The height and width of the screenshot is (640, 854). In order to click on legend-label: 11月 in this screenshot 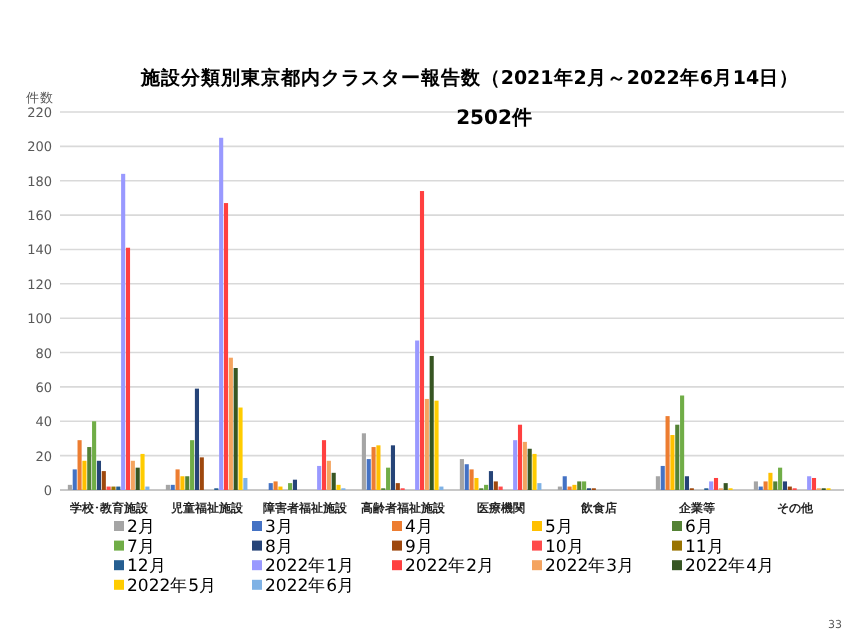, I will do `click(705, 547)`.